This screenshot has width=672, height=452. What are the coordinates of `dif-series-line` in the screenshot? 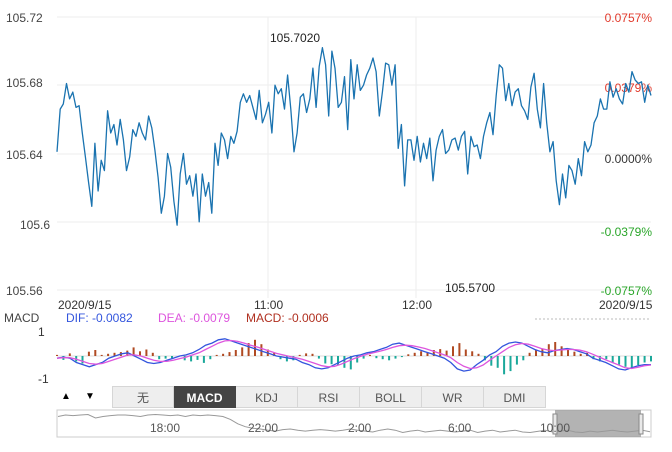 It's located at (353, 355).